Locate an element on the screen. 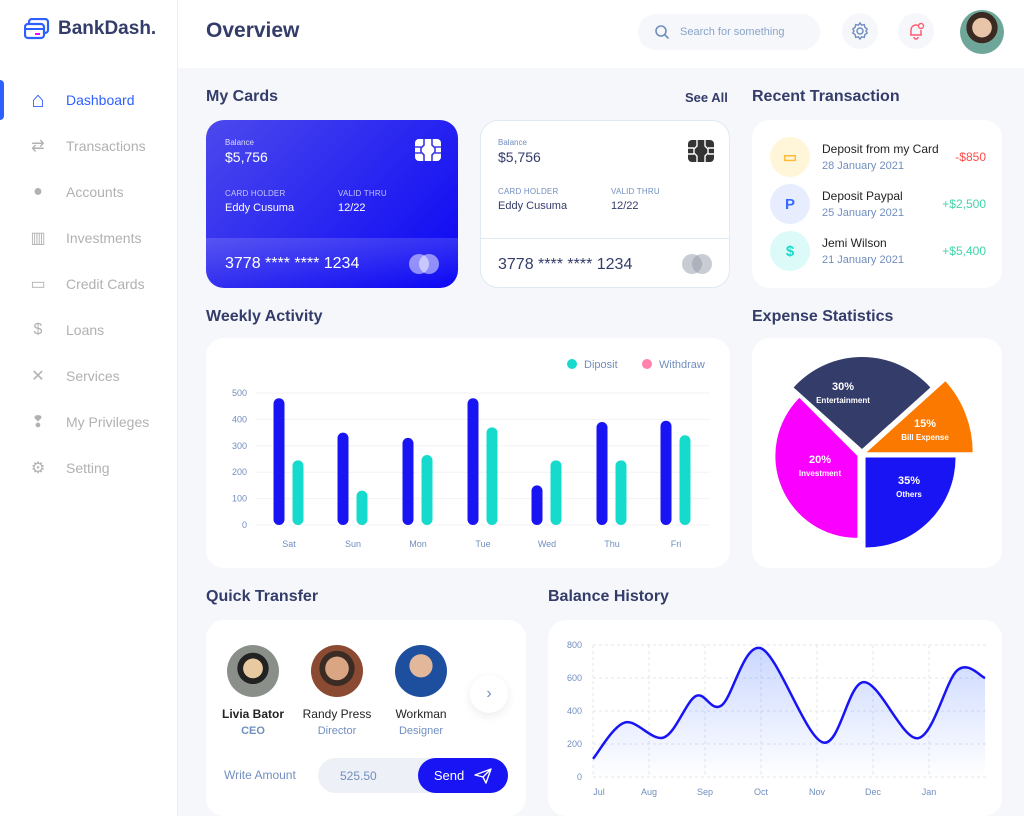 The image size is (1024, 816). cards-logo-icon is located at coordinates (37, 29).